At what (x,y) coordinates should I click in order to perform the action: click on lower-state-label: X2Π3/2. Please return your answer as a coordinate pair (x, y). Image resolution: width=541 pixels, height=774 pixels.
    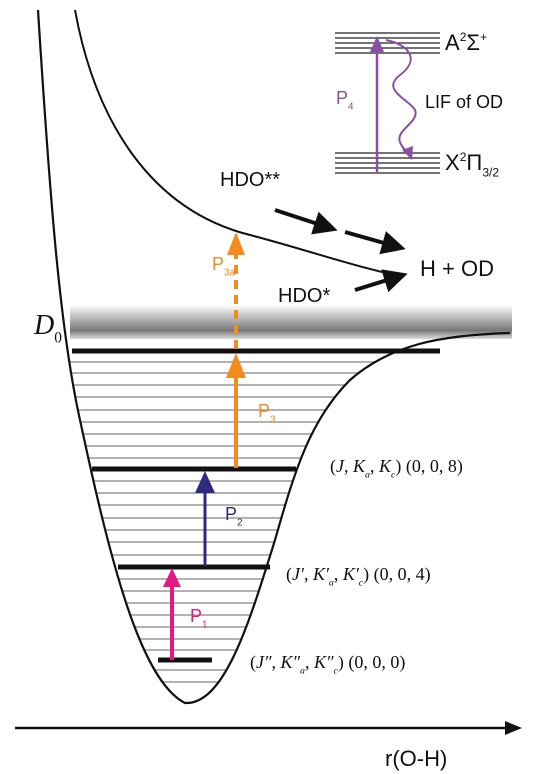
    Looking at the image, I should click on (472, 165).